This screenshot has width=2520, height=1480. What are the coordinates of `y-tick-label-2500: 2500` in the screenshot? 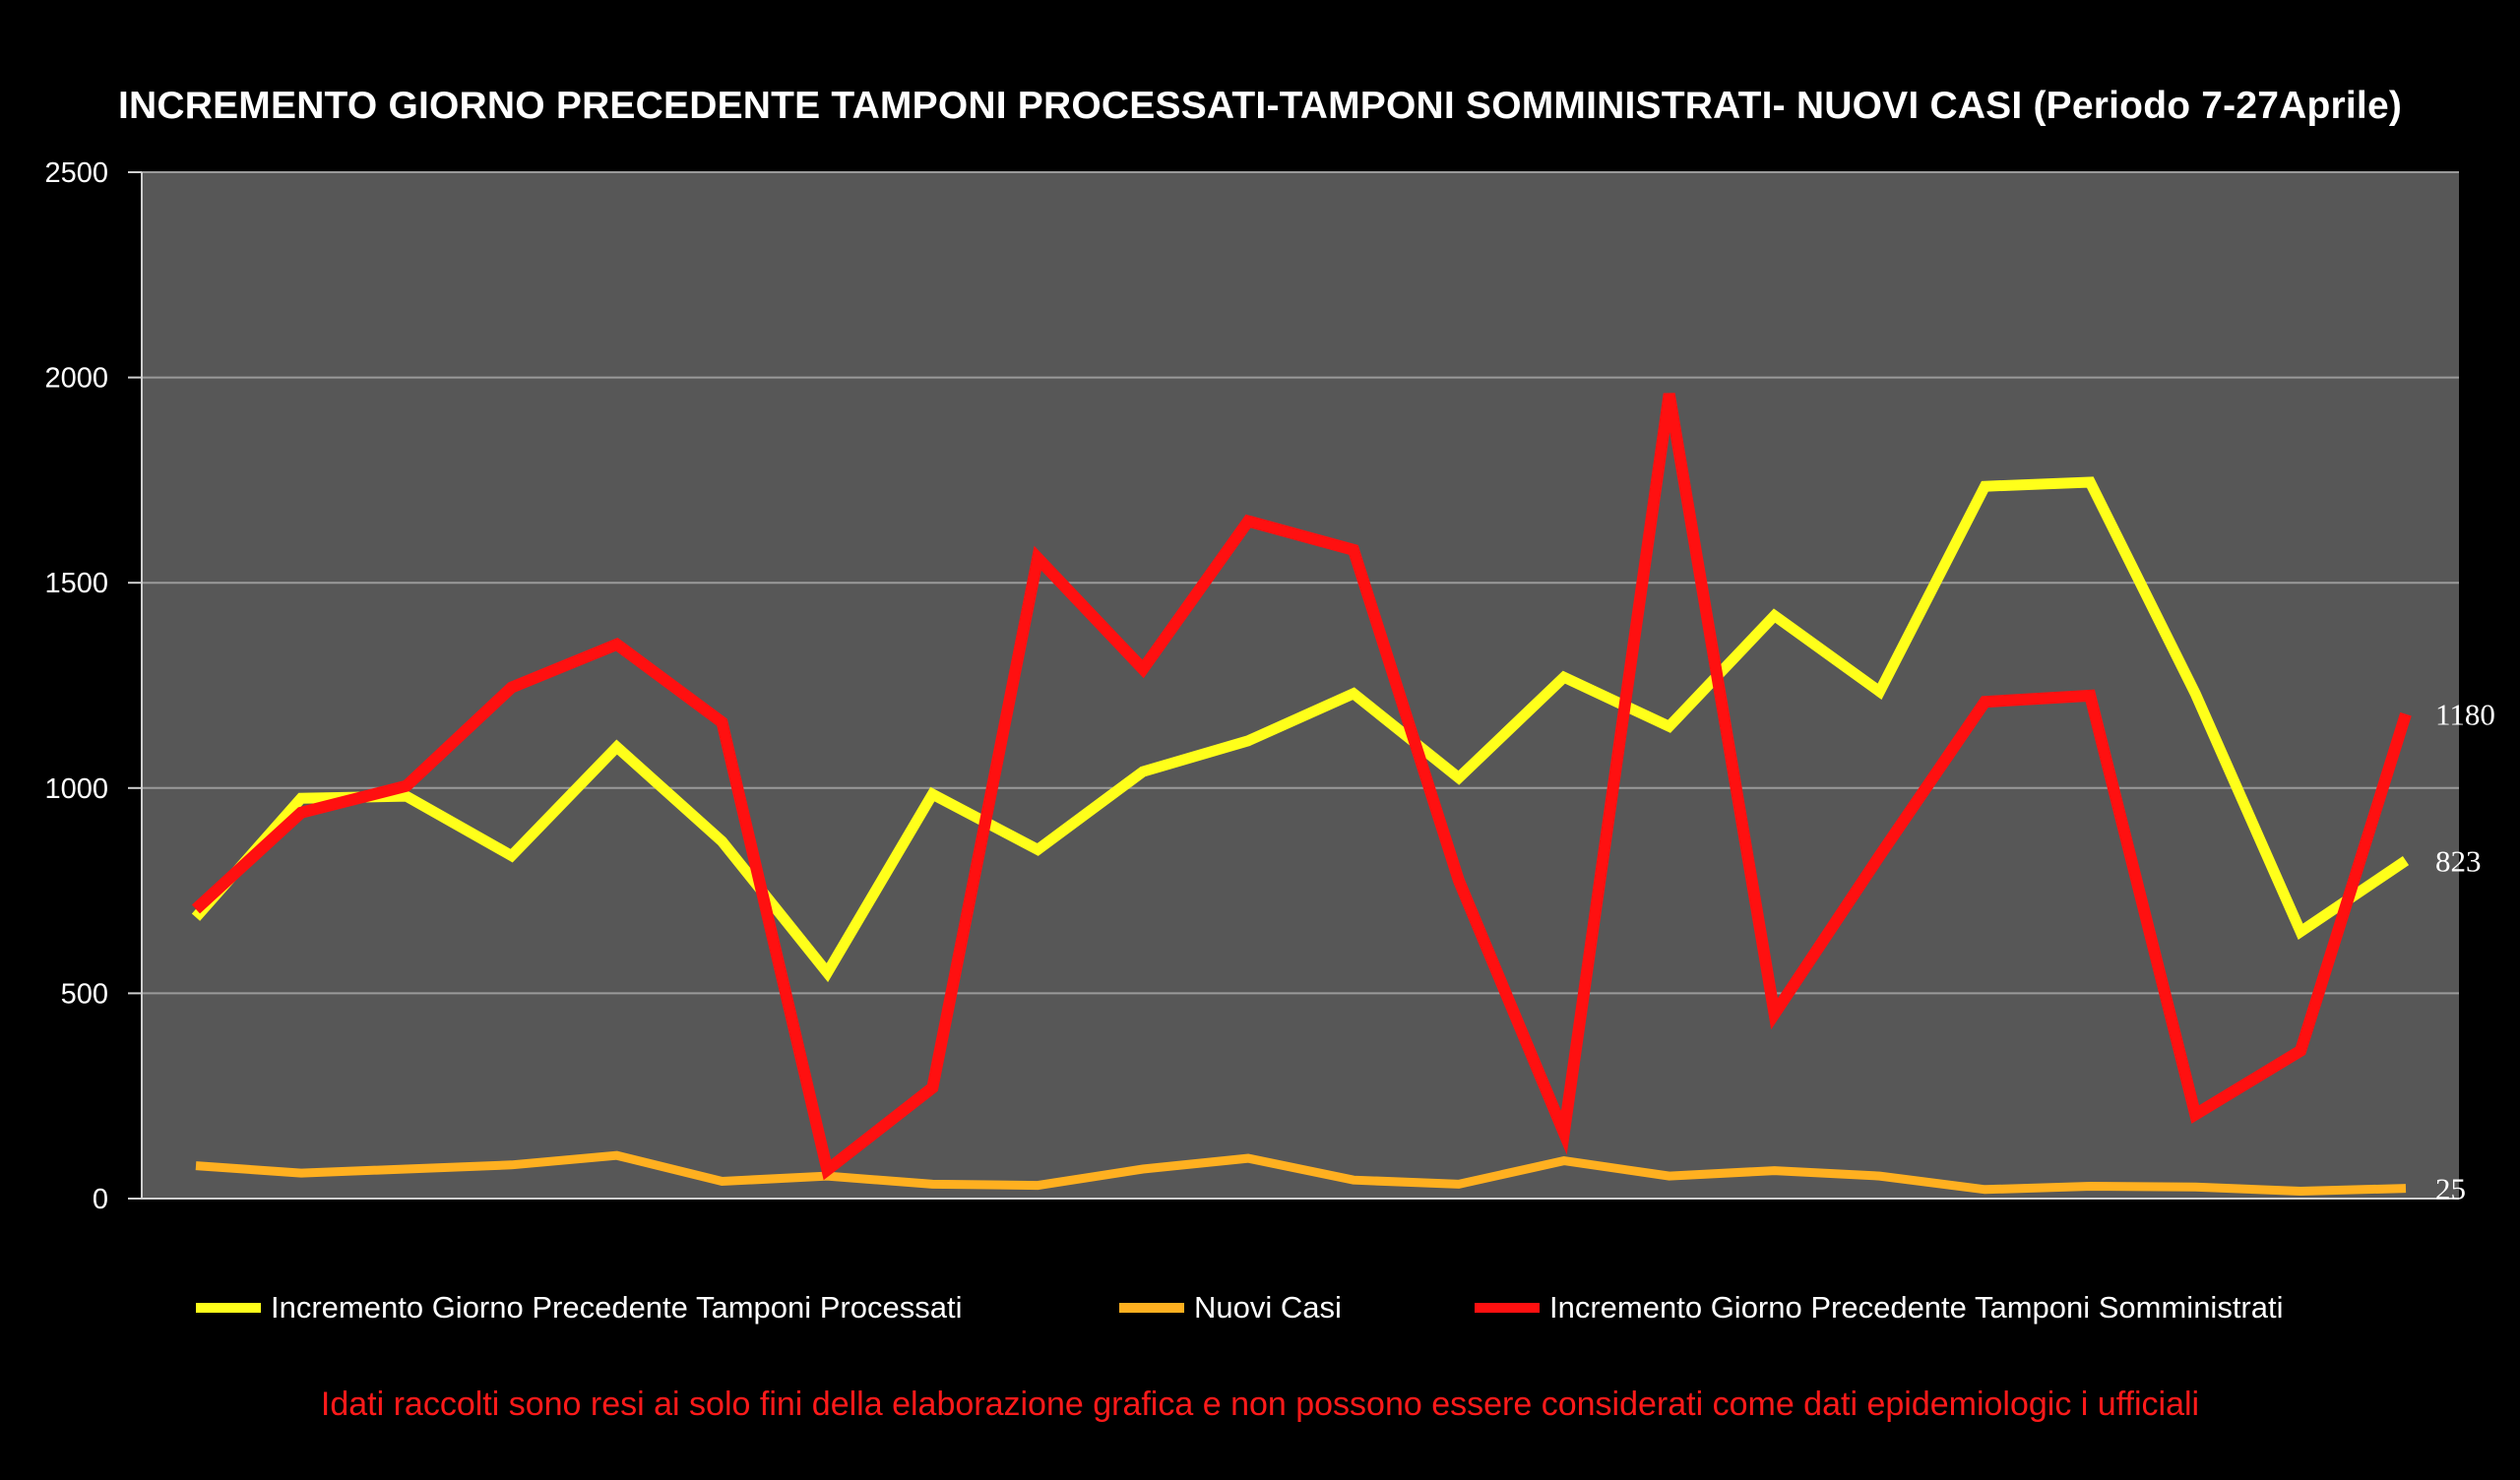 It's located at (76, 173).